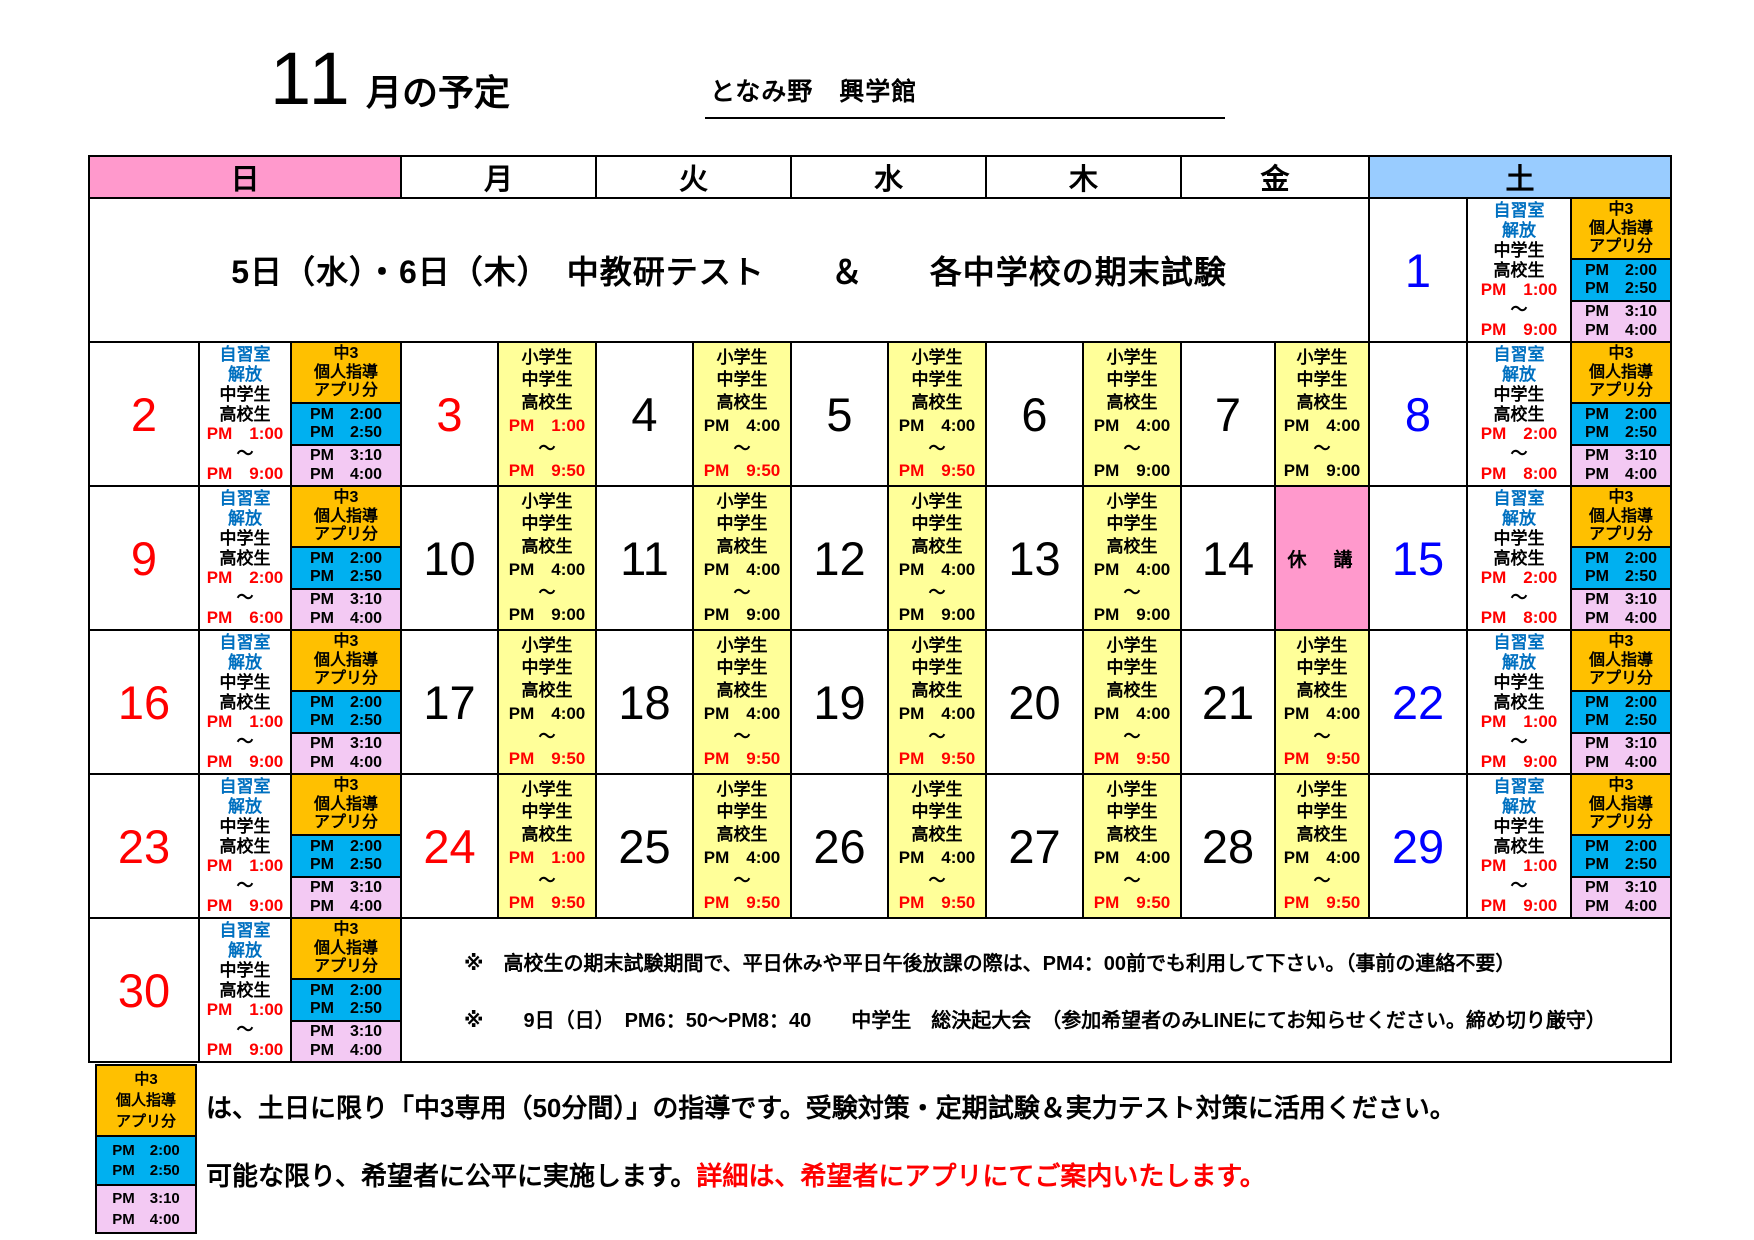  What do you see at coordinates (146, 1208) in the screenshot?
I see `legend-slot2: PM 3:10 PM 4:00` at bounding box center [146, 1208].